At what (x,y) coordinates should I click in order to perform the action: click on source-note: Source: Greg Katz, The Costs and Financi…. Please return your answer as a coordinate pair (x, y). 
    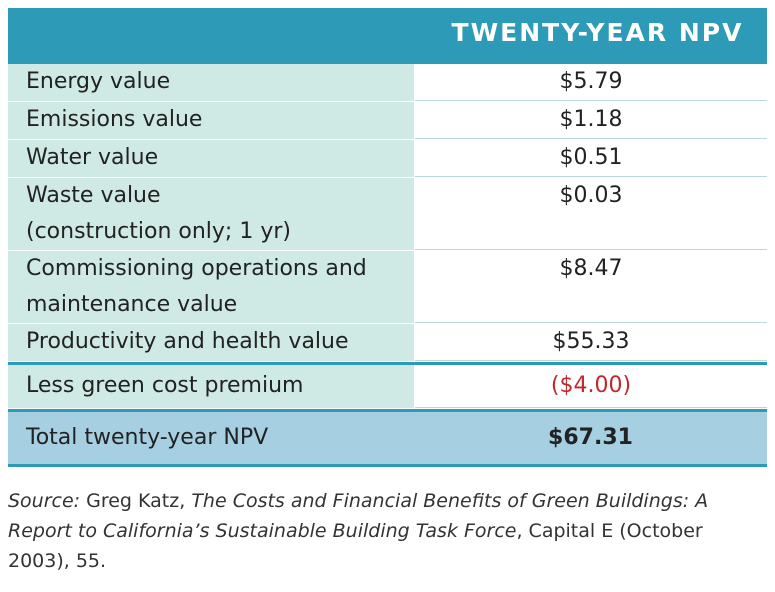
    Looking at the image, I should click on (380, 531).